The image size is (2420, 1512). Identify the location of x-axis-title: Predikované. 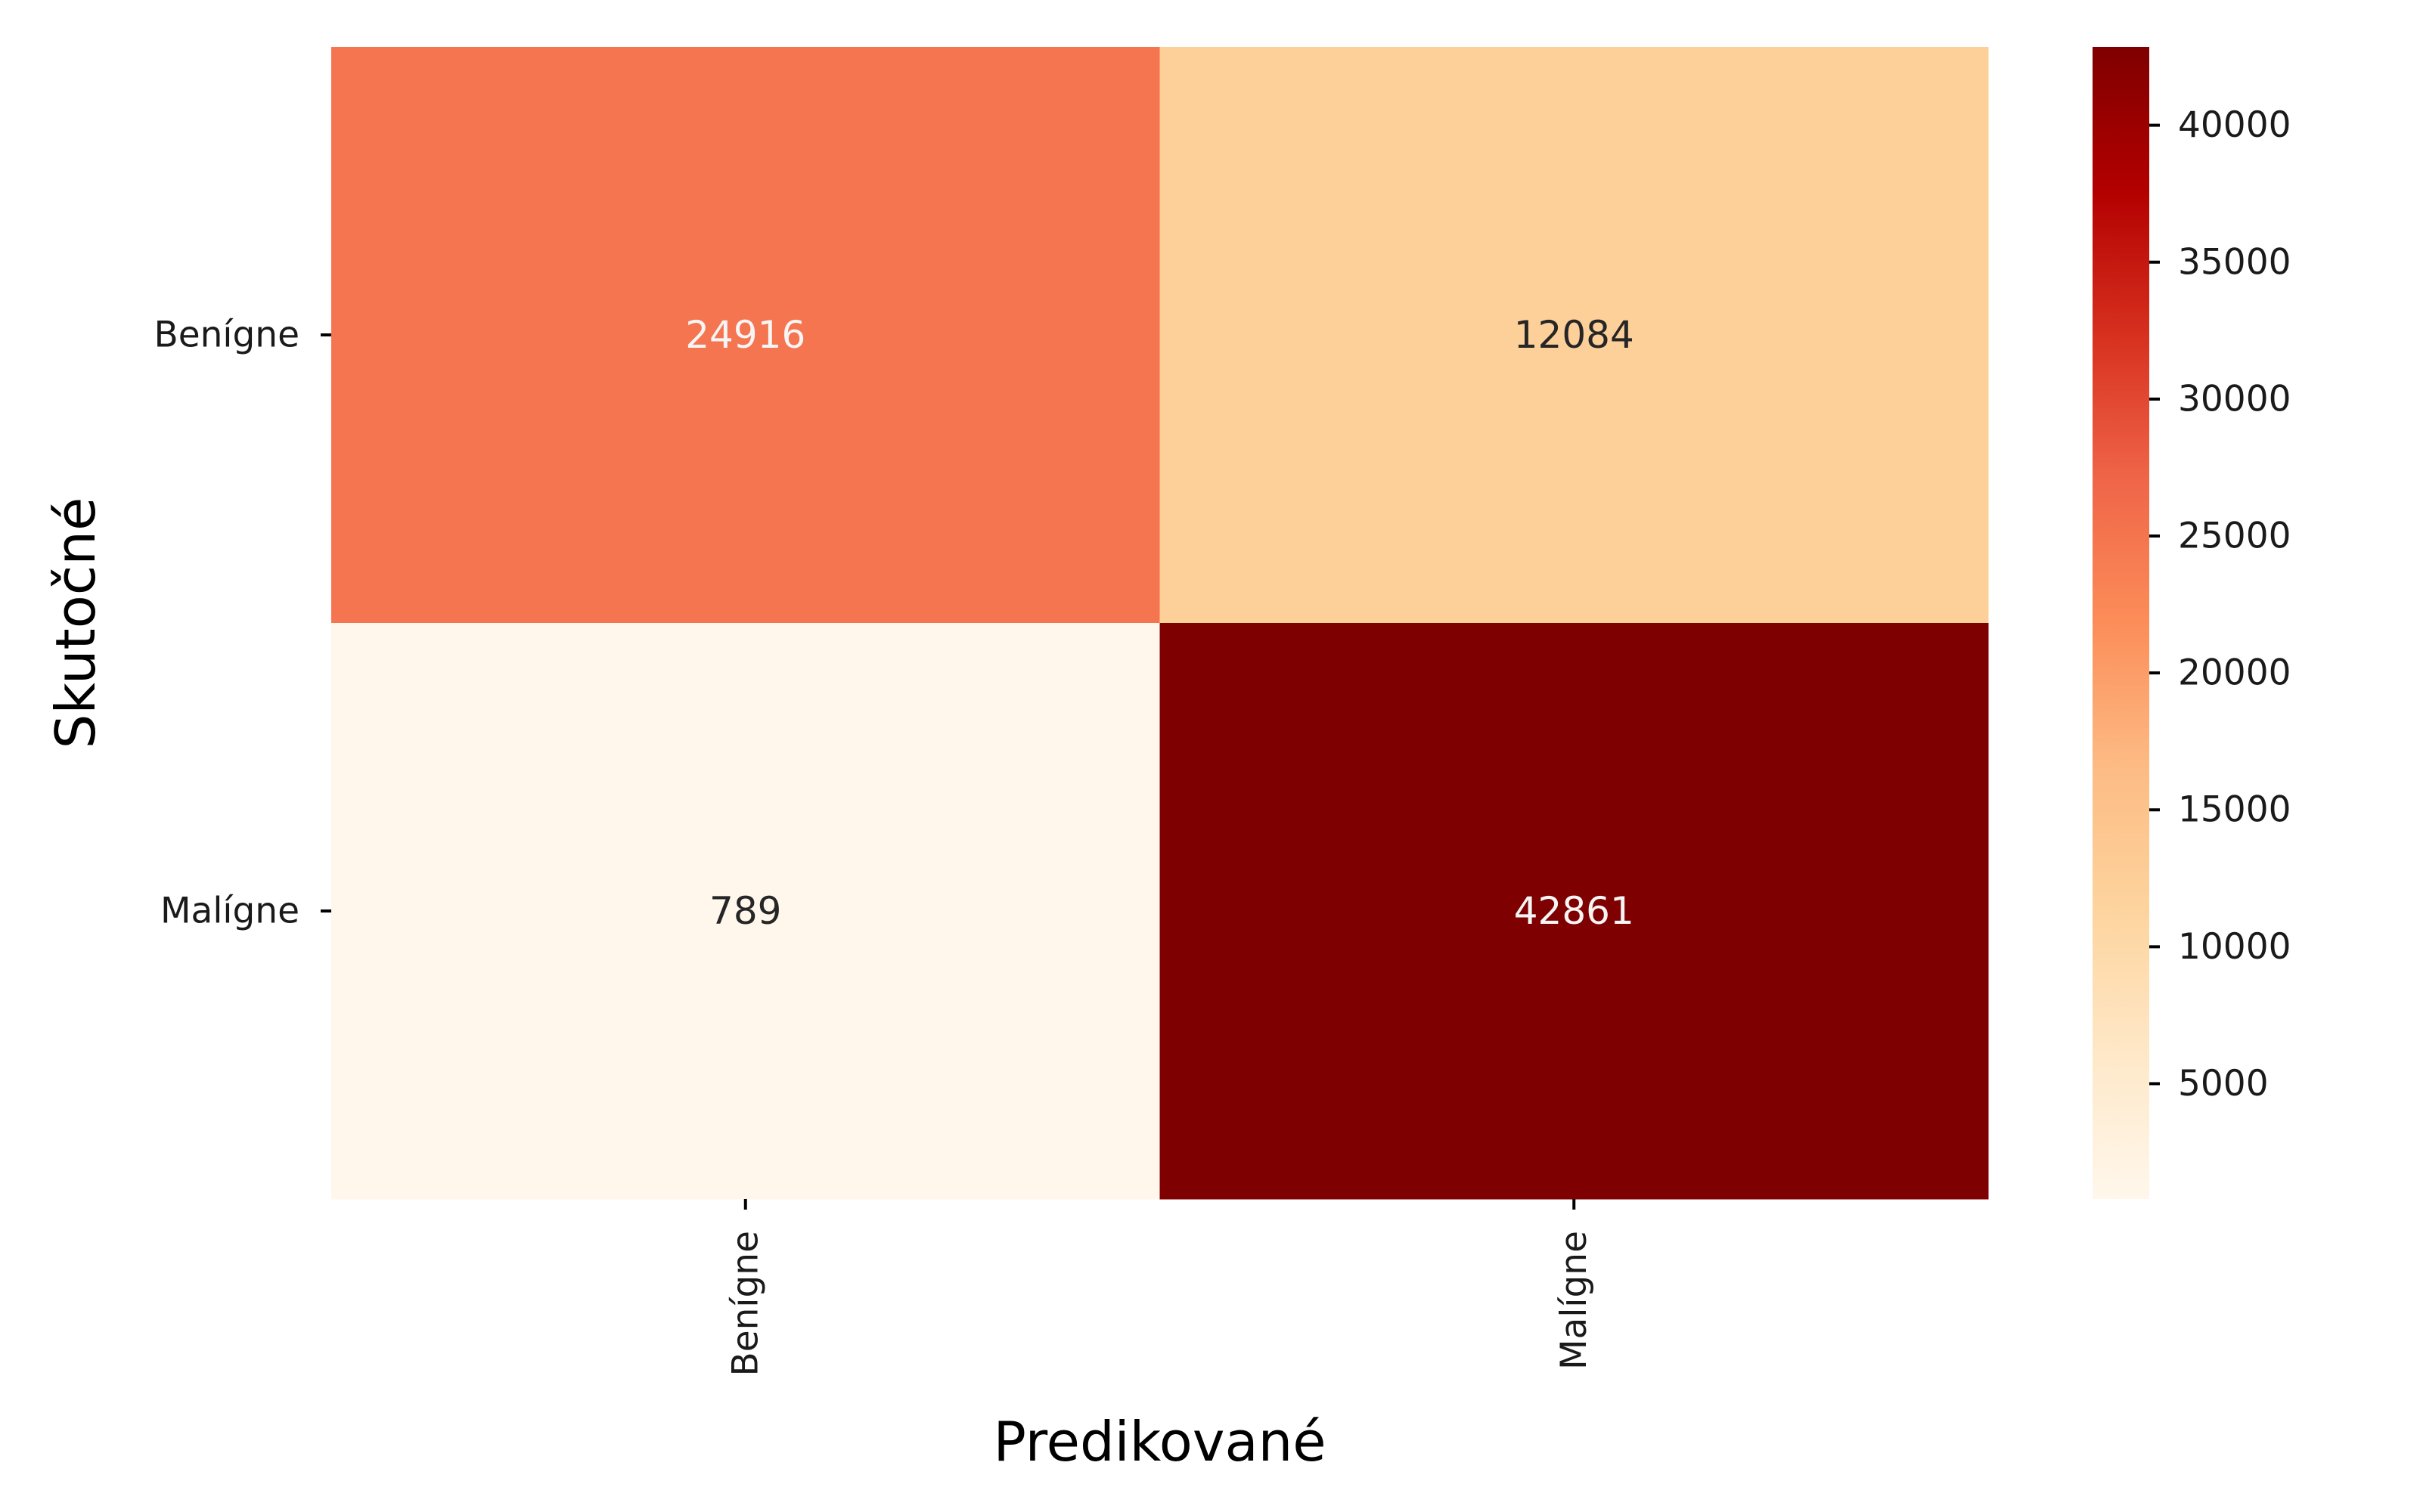
(1159, 1441).